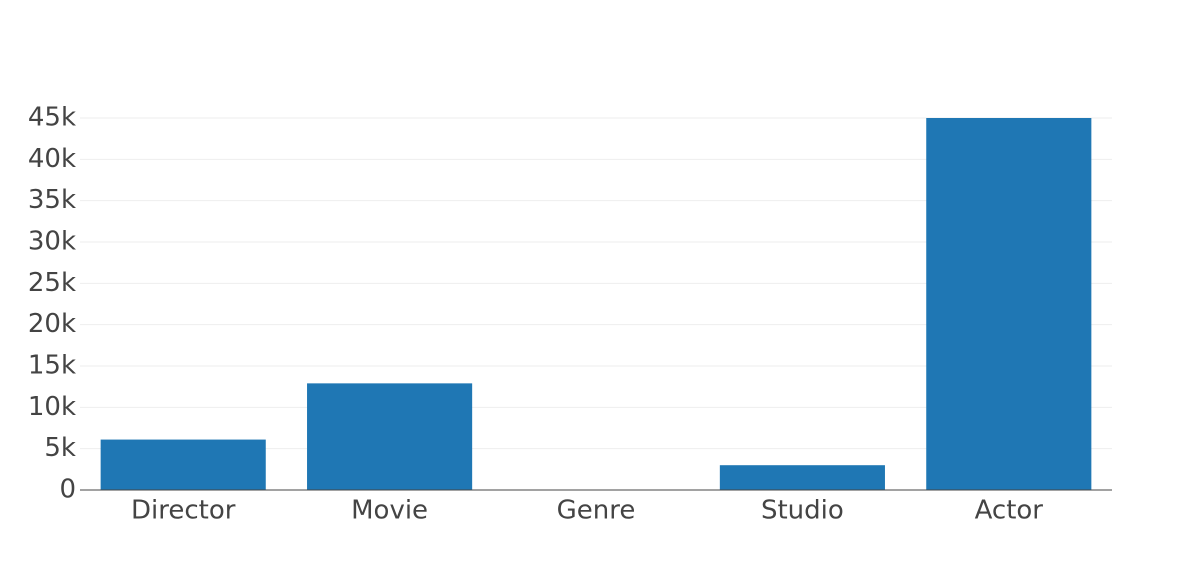 This screenshot has height=570, width=1193. What do you see at coordinates (52, 118) in the screenshot?
I see `y-tick-label: 45k` at bounding box center [52, 118].